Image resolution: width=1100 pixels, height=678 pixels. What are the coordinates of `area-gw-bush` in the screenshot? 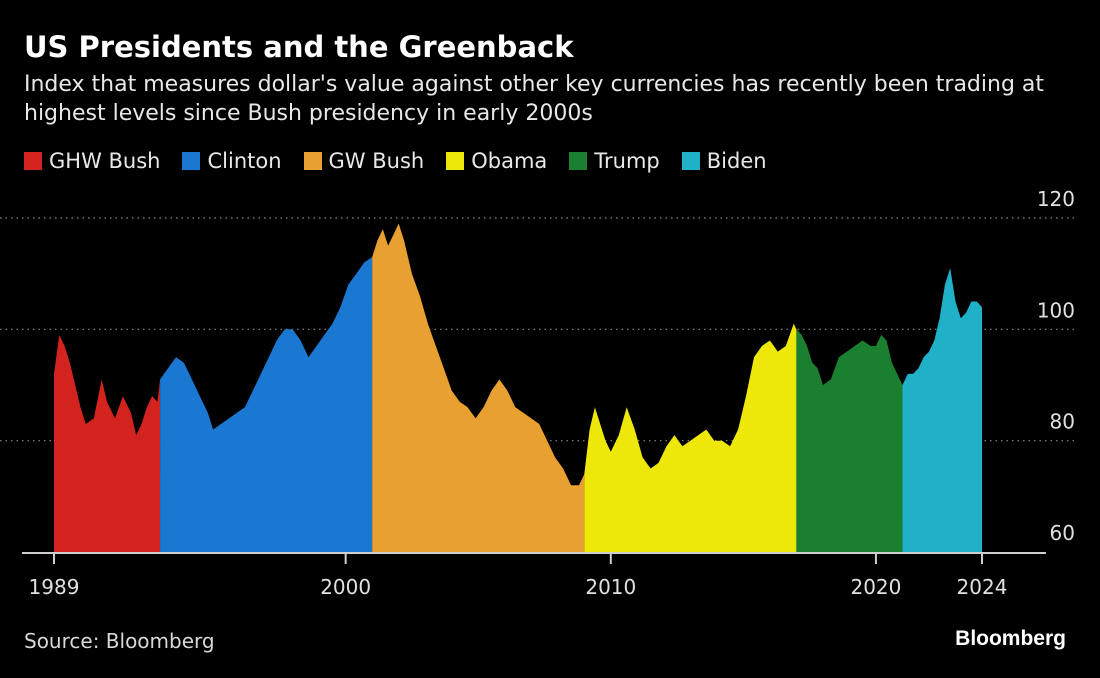 It's located at (478, 387).